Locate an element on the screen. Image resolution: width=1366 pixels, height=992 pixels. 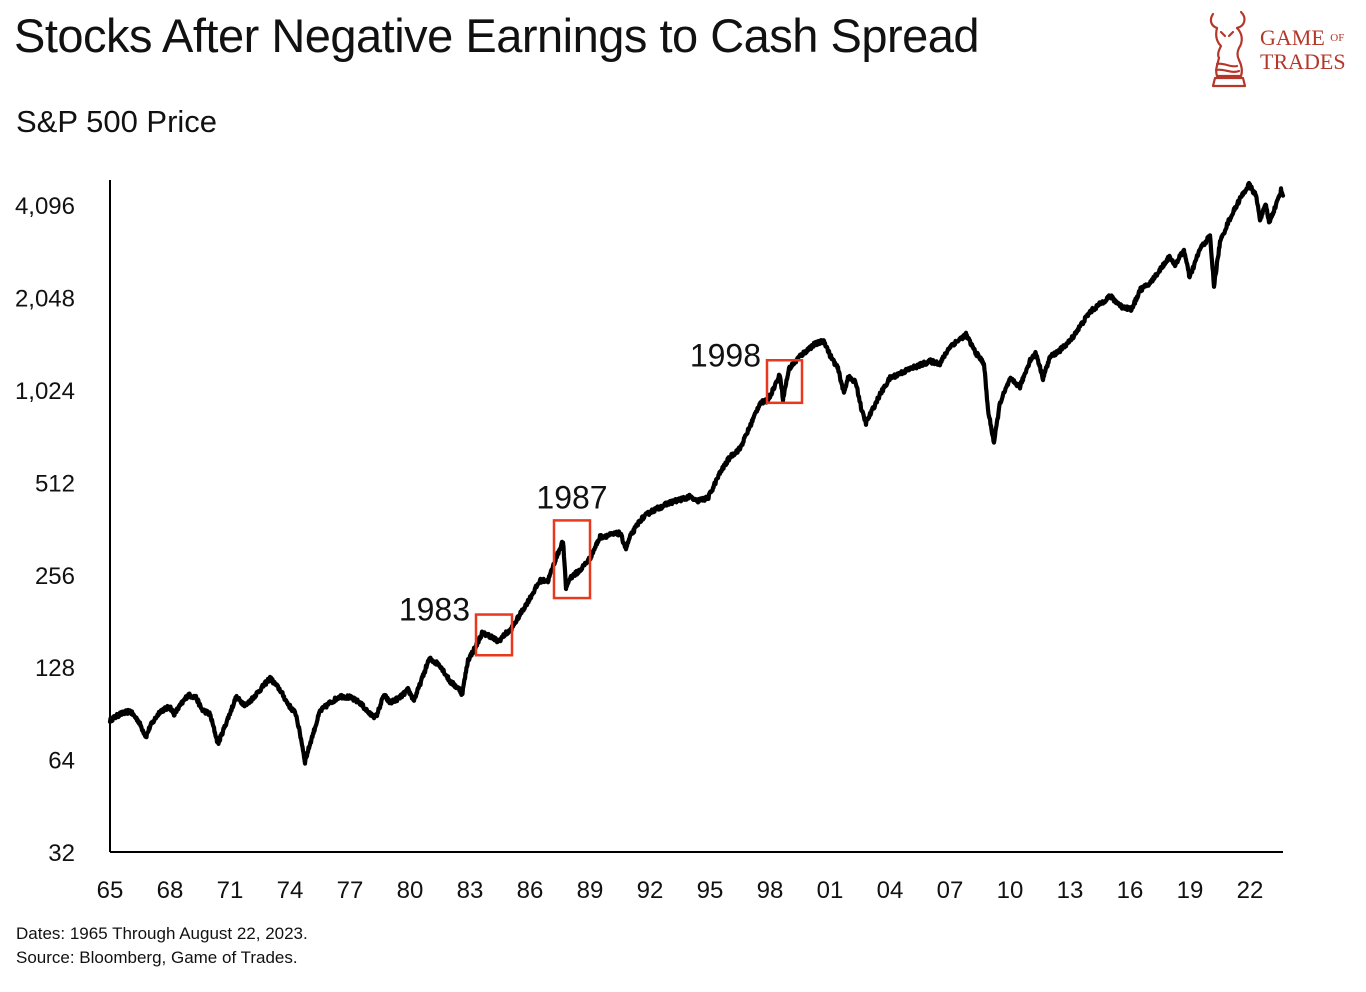
x-tick-label: 13 is located at coordinates (1070, 890).